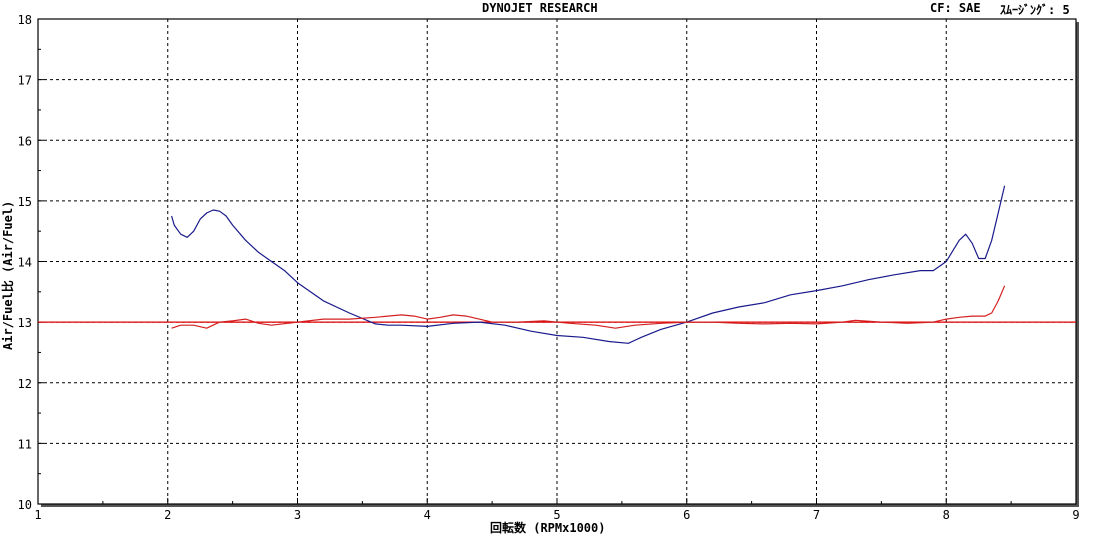 Image resolution: width=1101 pixels, height=535 pixels. I want to click on smoothing-label: ｽﾑｰｼﾞﾝｸﾞ: 5, so click(1035, 10).